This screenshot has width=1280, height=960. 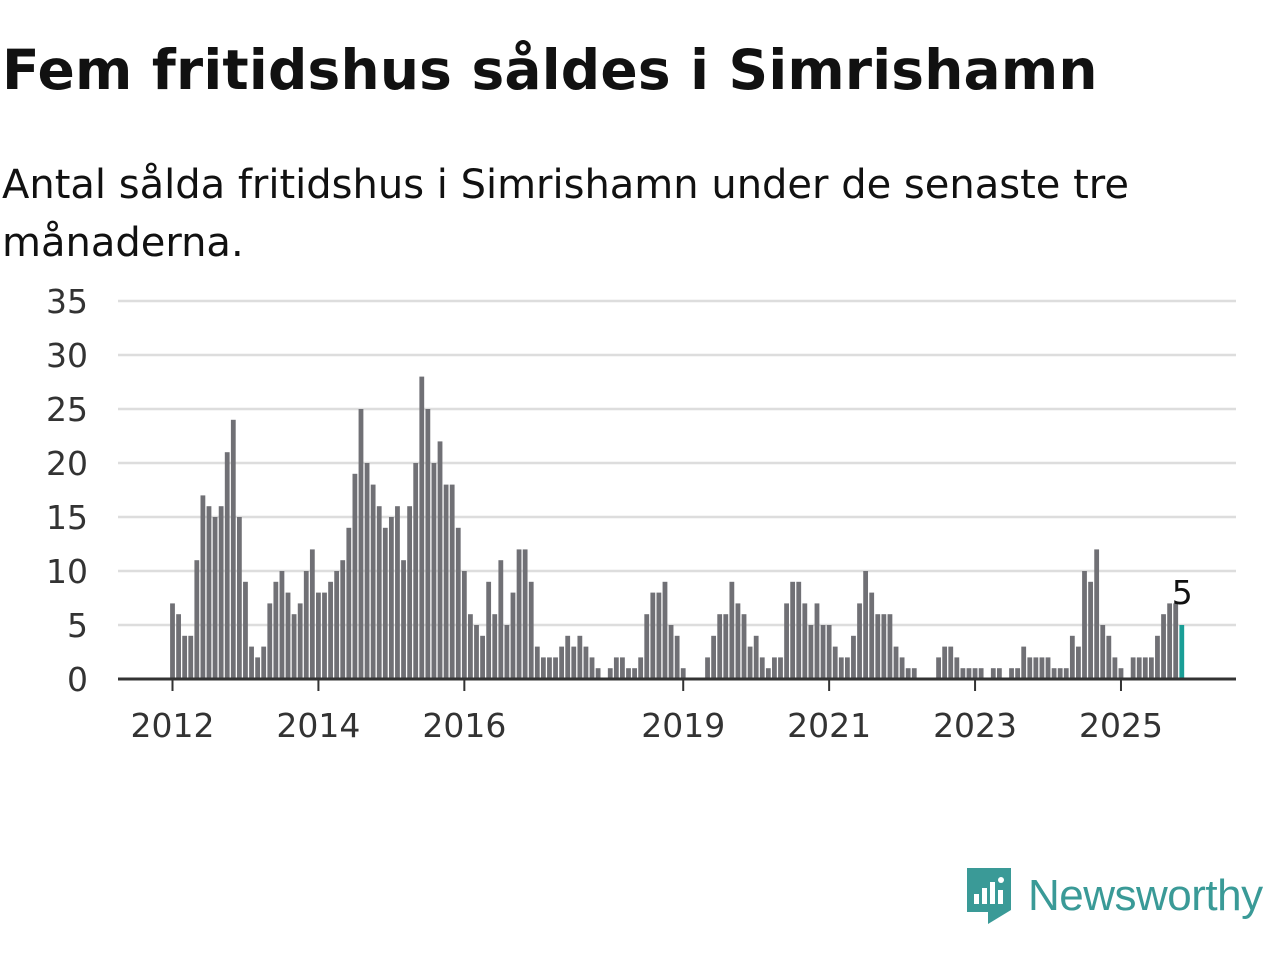 What do you see at coordinates (67, 355) in the screenshot?
I see `y-tick-label-30: 30` at bounding box center [67, 355].